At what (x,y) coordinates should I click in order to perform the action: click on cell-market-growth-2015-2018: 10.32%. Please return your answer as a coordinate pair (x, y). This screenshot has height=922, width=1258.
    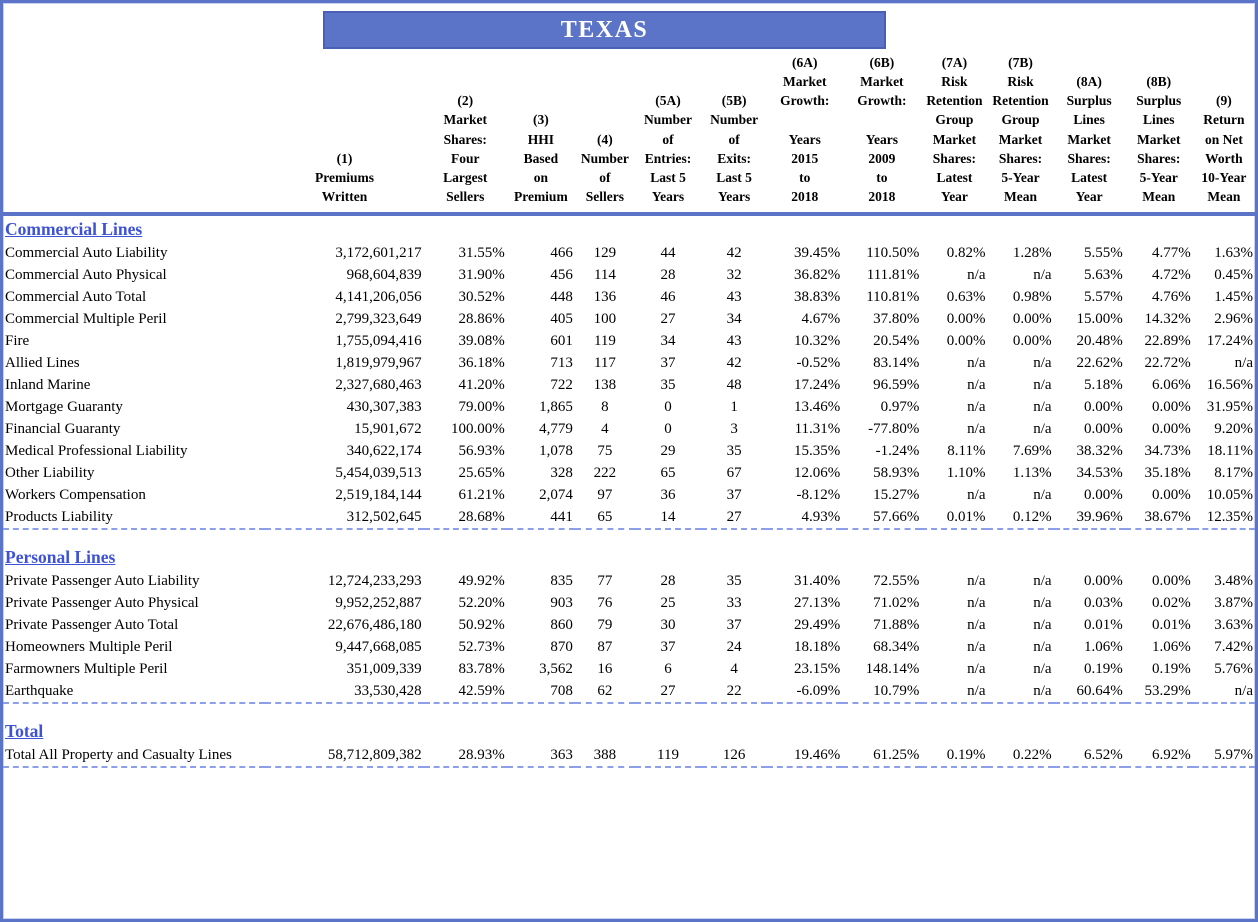
    Looking at the image, I should click on (817, 340).